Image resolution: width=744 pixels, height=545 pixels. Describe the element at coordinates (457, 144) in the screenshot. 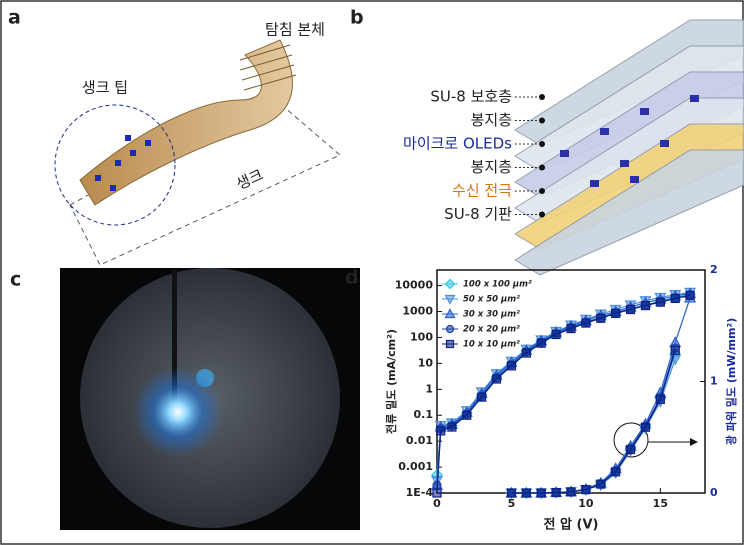

I see `layer-label: 마이크로 OLEDs` at that location.